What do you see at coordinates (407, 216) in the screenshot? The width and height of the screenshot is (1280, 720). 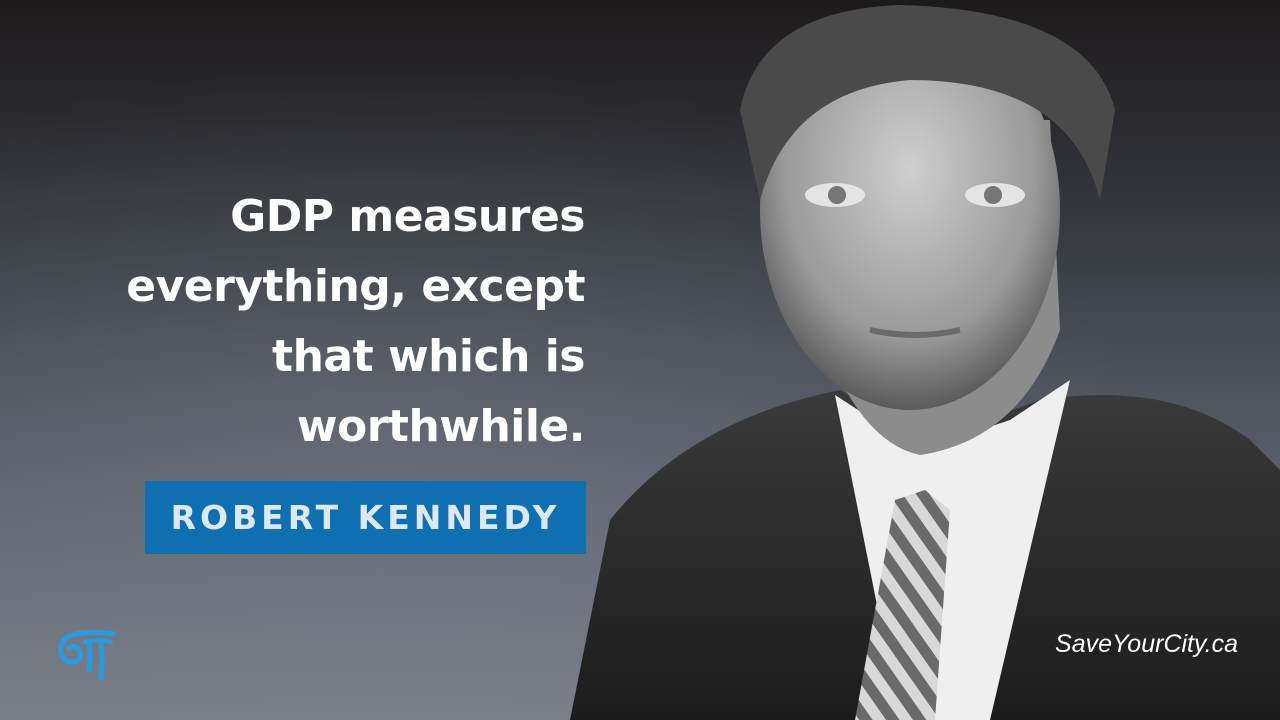 I see `quote-line: GDP measures` at bounding box center [407, 216].